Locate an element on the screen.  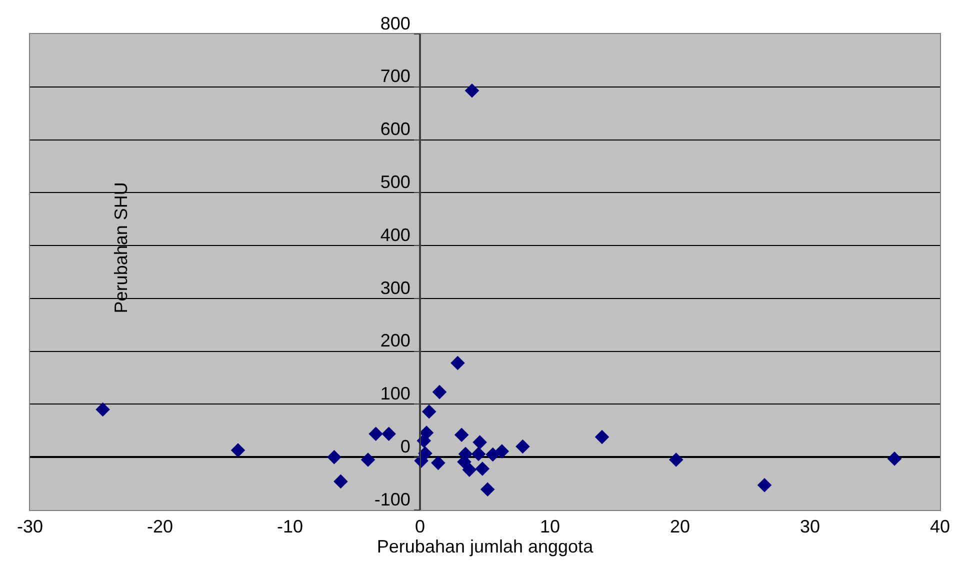
y-tick-label: 800 is located at coordinates (395, 23).